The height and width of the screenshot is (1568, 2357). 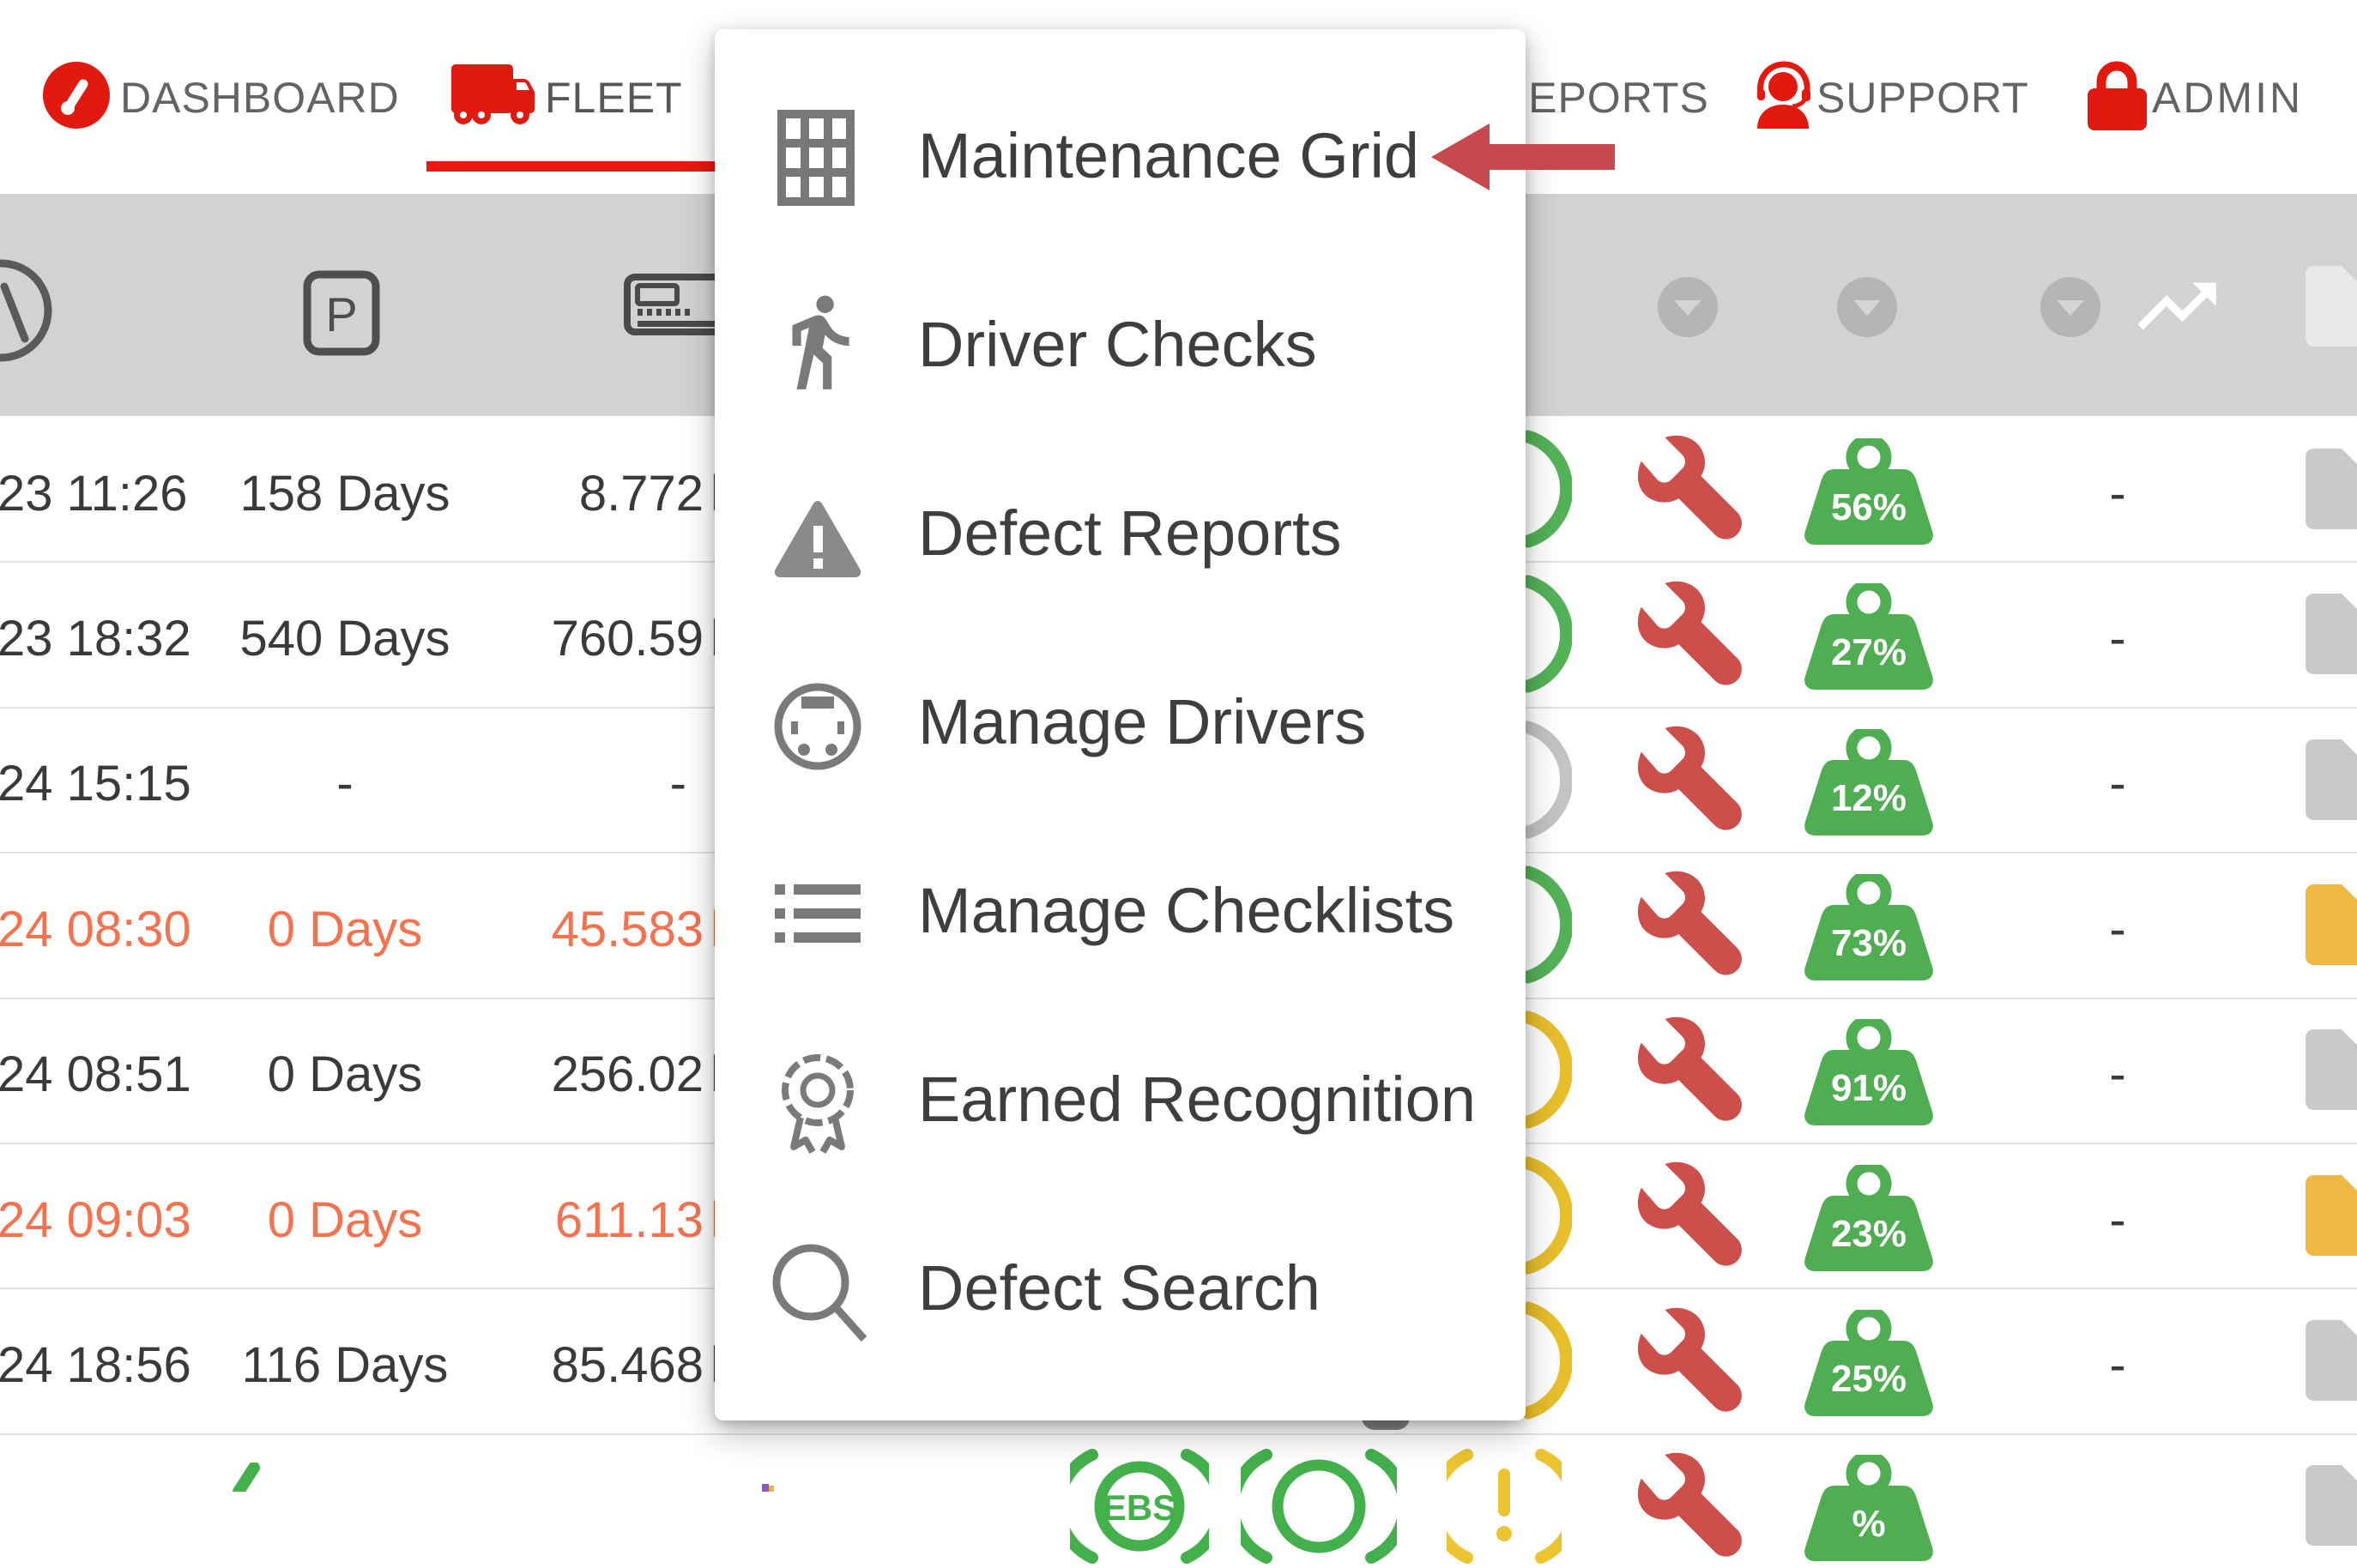 What do you see at coordinates (1869, 943) in the screenshot?
I see `svg-text: 73%` at bounding box center [1869, 943].